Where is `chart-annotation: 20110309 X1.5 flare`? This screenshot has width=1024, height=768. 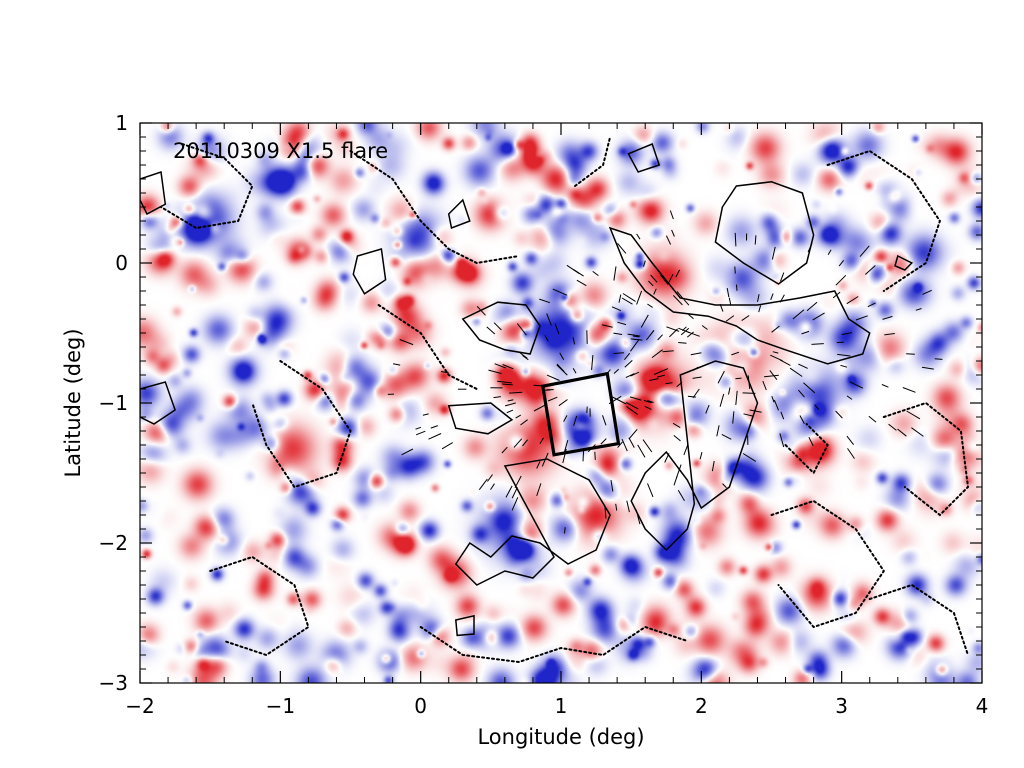 chart-annotation: 20110309 X1.5 flare is located at coordinates (280, 151).